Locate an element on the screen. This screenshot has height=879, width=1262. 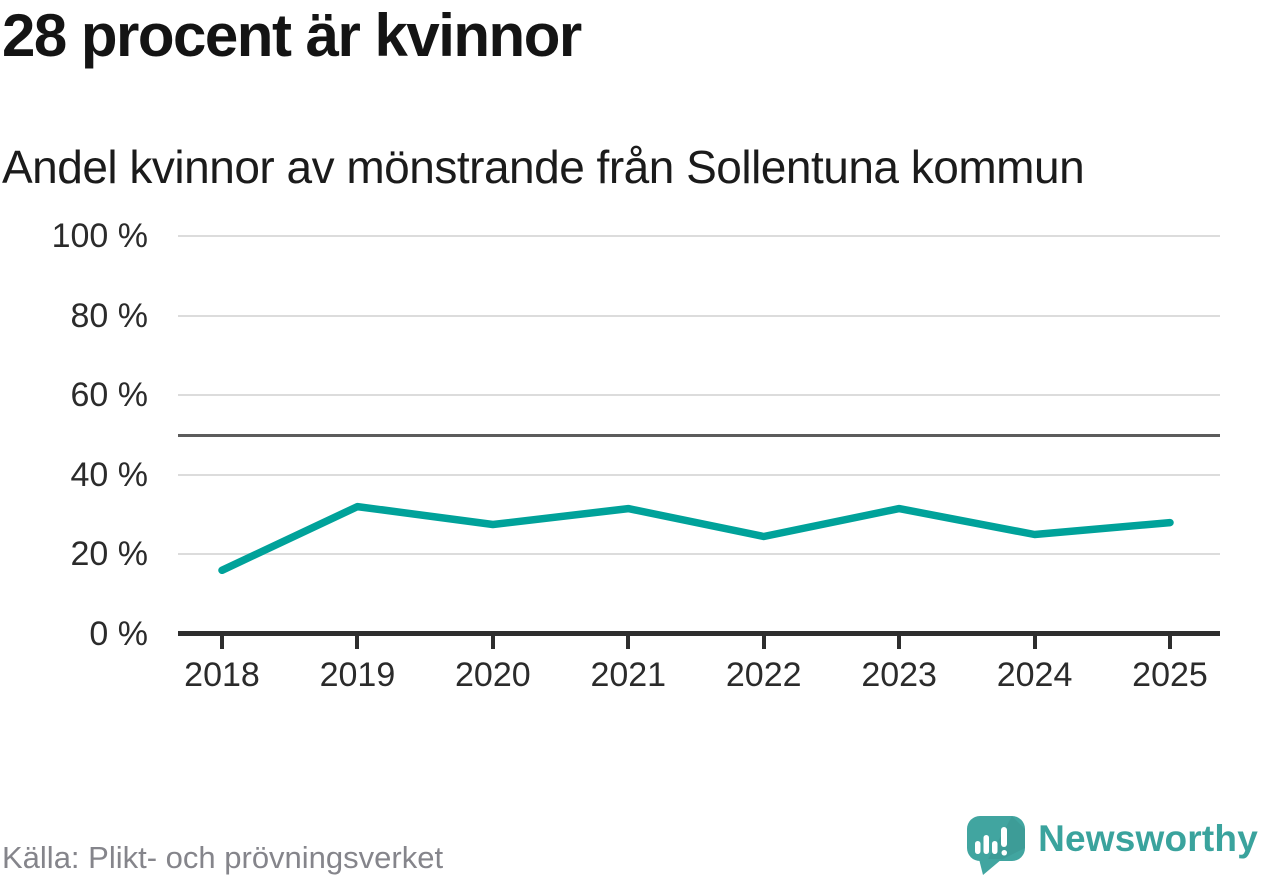
newsworthy-logo: Newsworthy is located at coordinates (1111, 845).